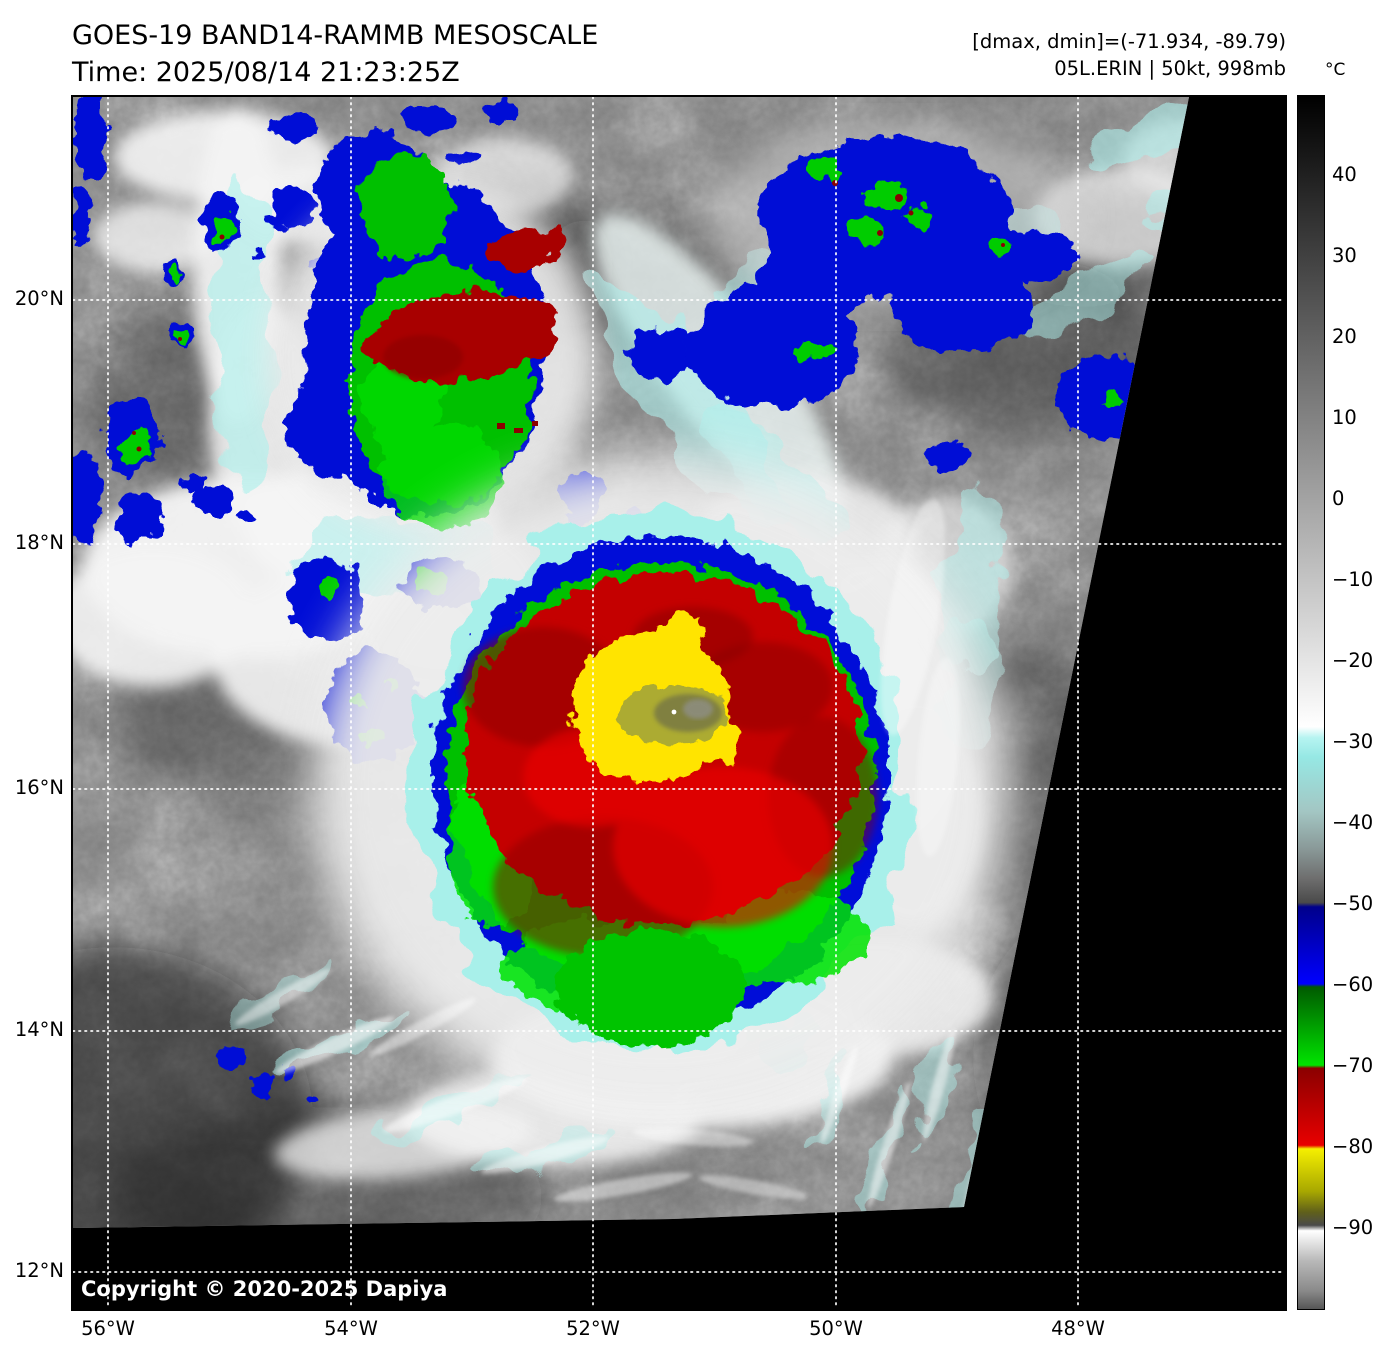 The image size is (1390, 1359). Describe the element at coordinates (1353, 660) in the screenshot. I see `colorbar-tick-n20: −20` at that location.